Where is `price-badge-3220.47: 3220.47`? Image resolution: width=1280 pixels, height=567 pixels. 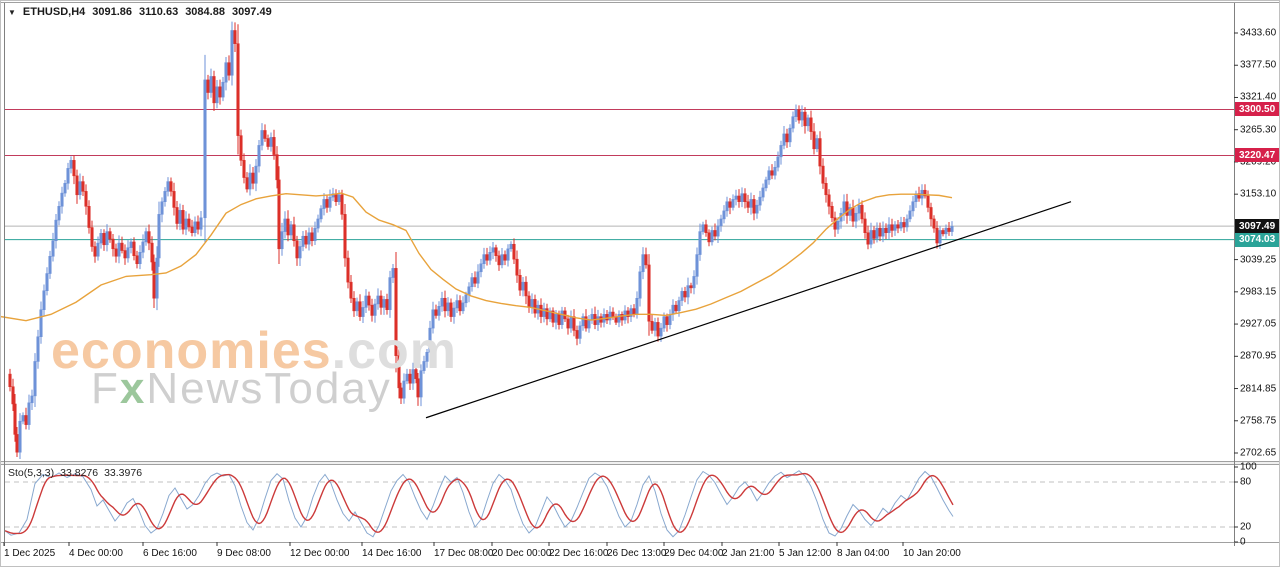 price-badge-3220.47: 3220.47 is located at coordinates (1257, 155).